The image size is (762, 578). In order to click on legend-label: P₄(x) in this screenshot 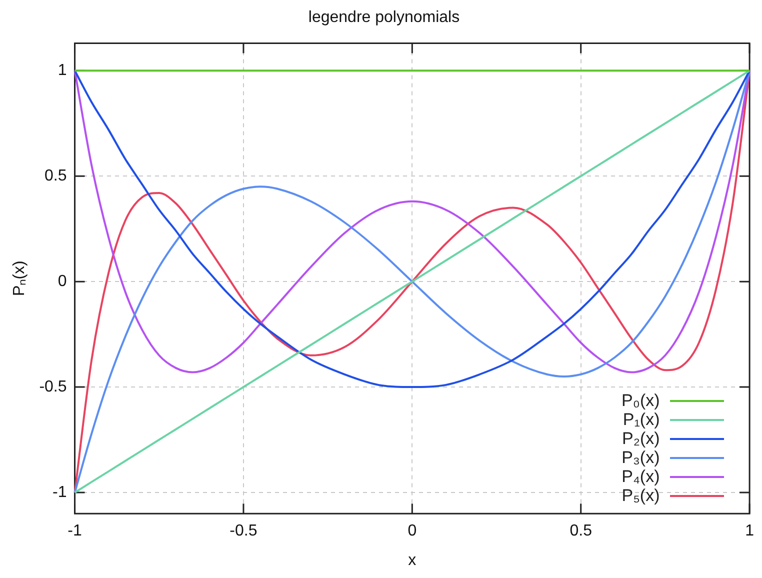, I will do `click(641, 477)`.